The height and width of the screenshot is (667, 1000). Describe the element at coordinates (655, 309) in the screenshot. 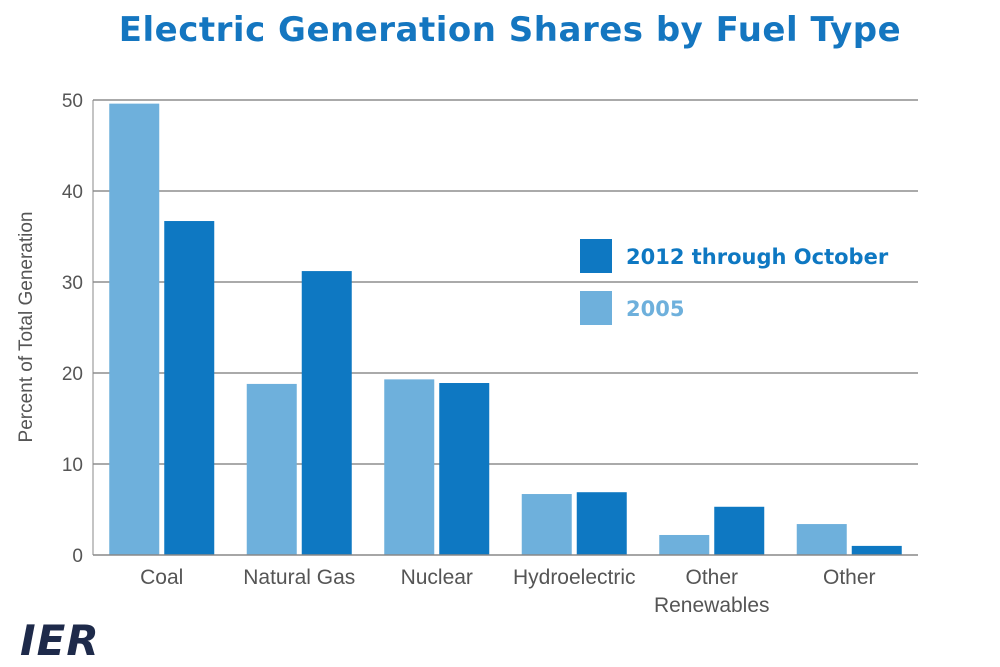

I see `legend-label: 2005` at that location.